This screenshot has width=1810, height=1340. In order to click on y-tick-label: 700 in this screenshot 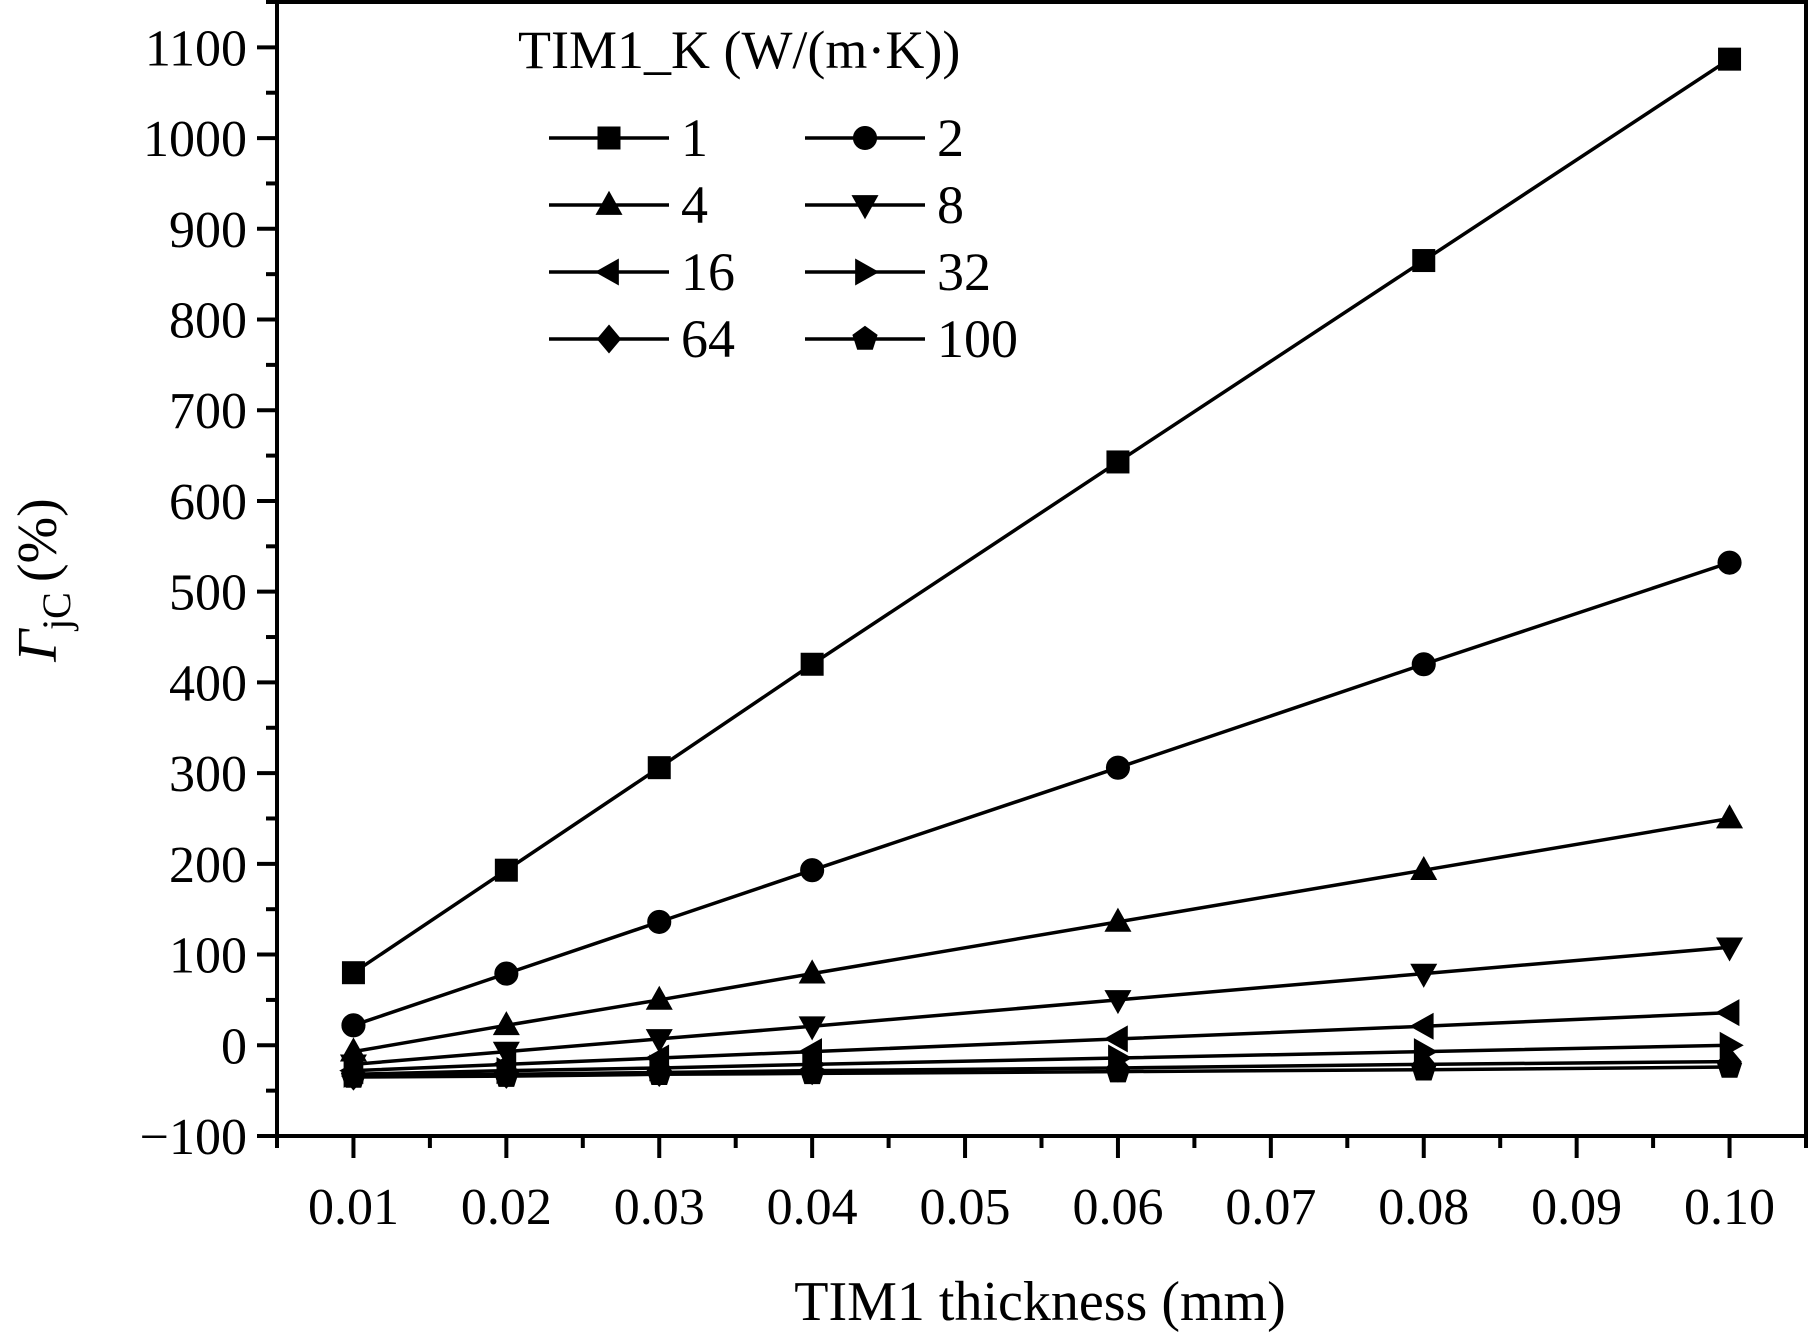, I will do `click(208, 411)`.